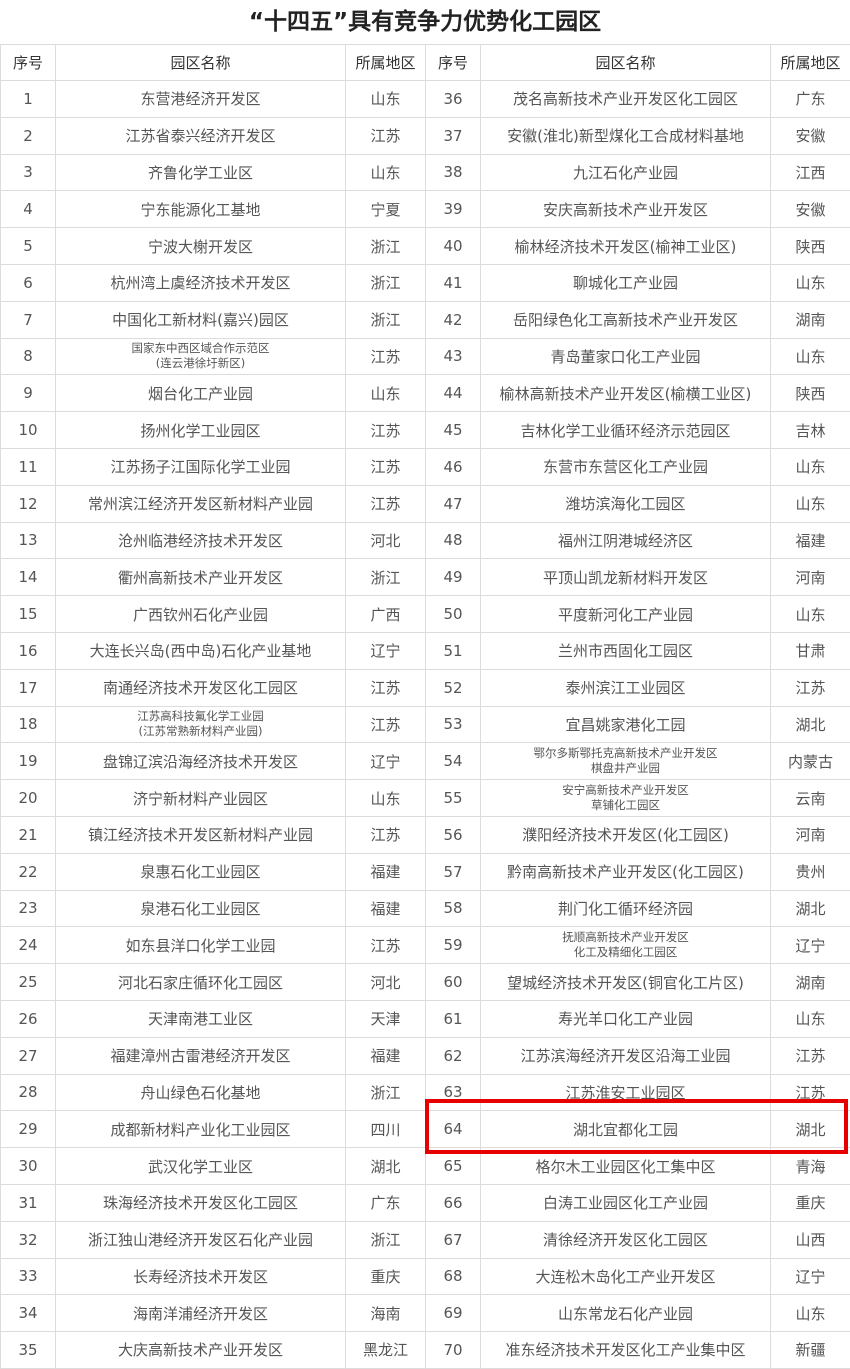 Image resolution: width=850 pixels, height=1369 pixels. Describe the element at coordinates (200, 1313) in the screenshot. I see `cell-park-name: 海南洋浦经济开发区` at that location.